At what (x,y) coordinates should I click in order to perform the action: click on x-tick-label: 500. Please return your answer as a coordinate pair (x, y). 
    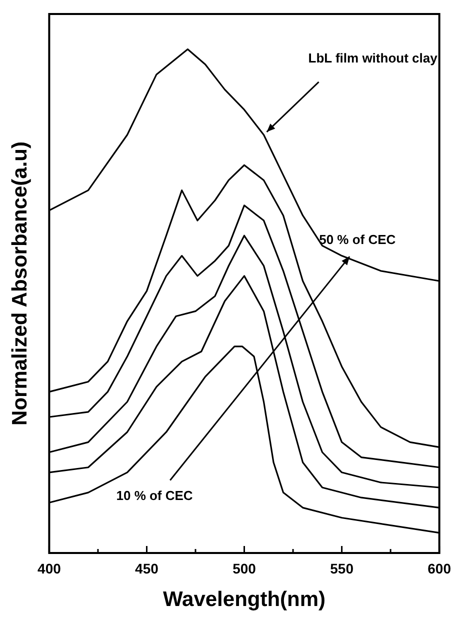
    Looking at the image, I should click on (244, 568).